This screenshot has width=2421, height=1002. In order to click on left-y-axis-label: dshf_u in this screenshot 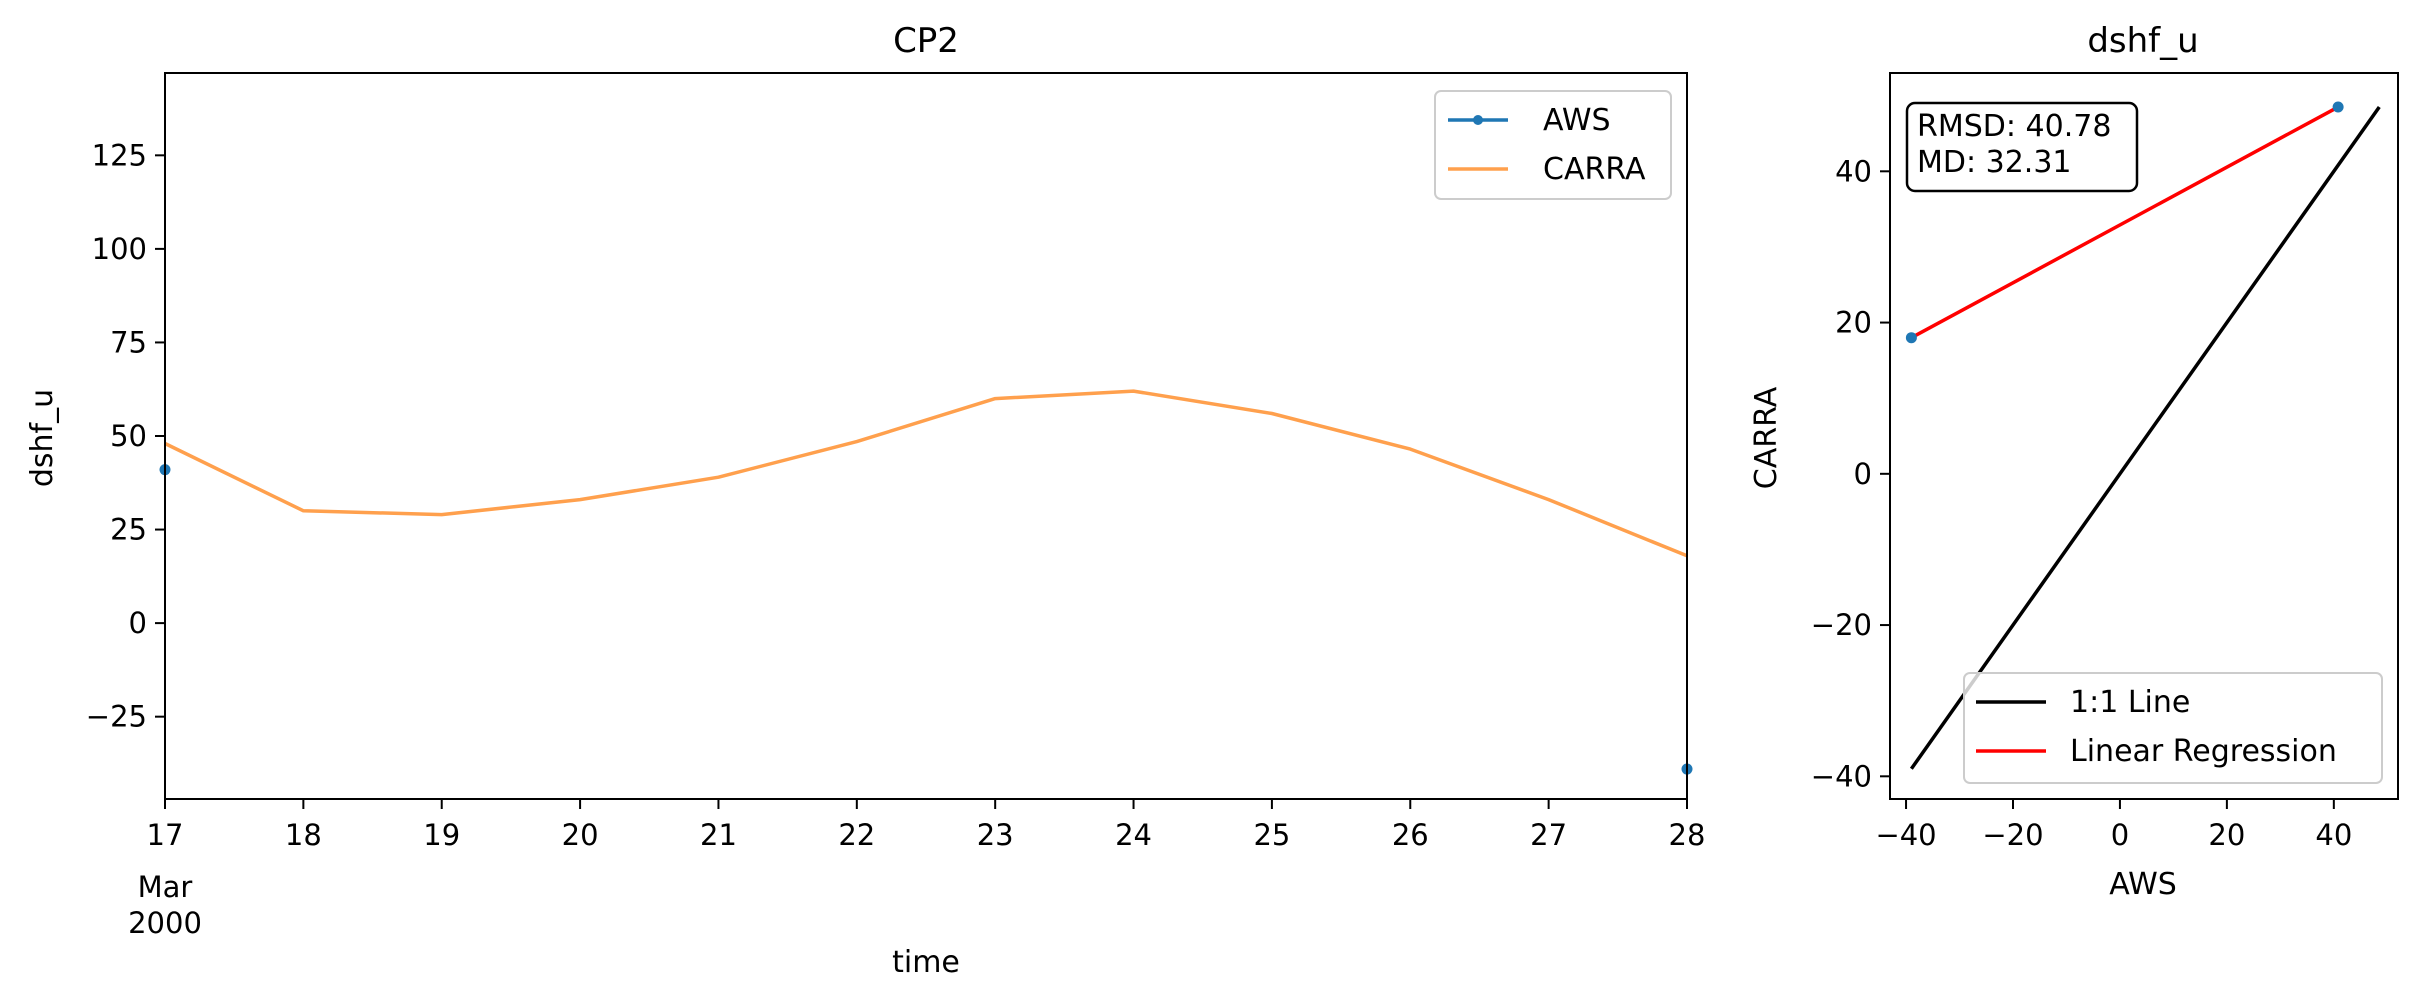, I will do `click(42, 438)`.